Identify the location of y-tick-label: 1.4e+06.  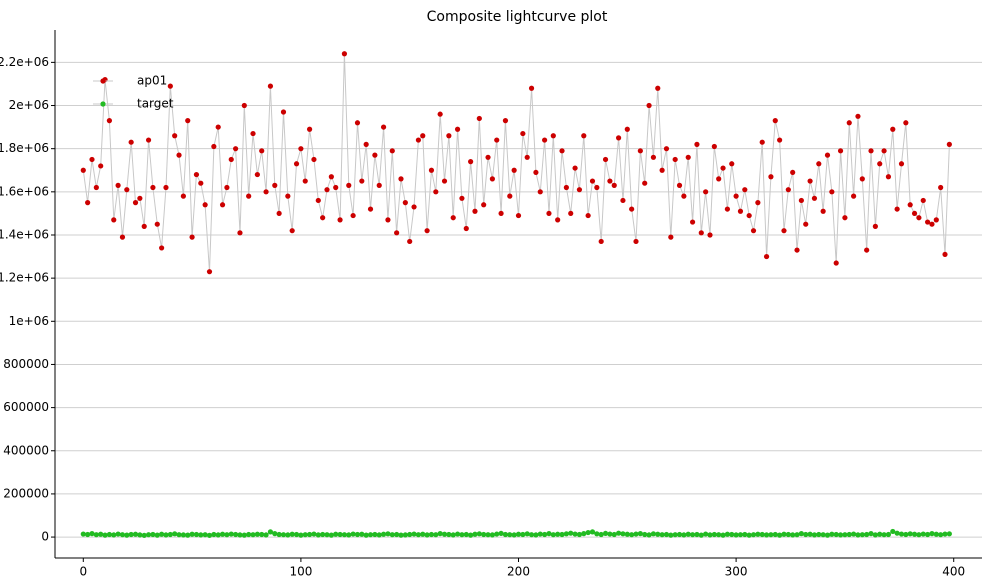
(24, 234).